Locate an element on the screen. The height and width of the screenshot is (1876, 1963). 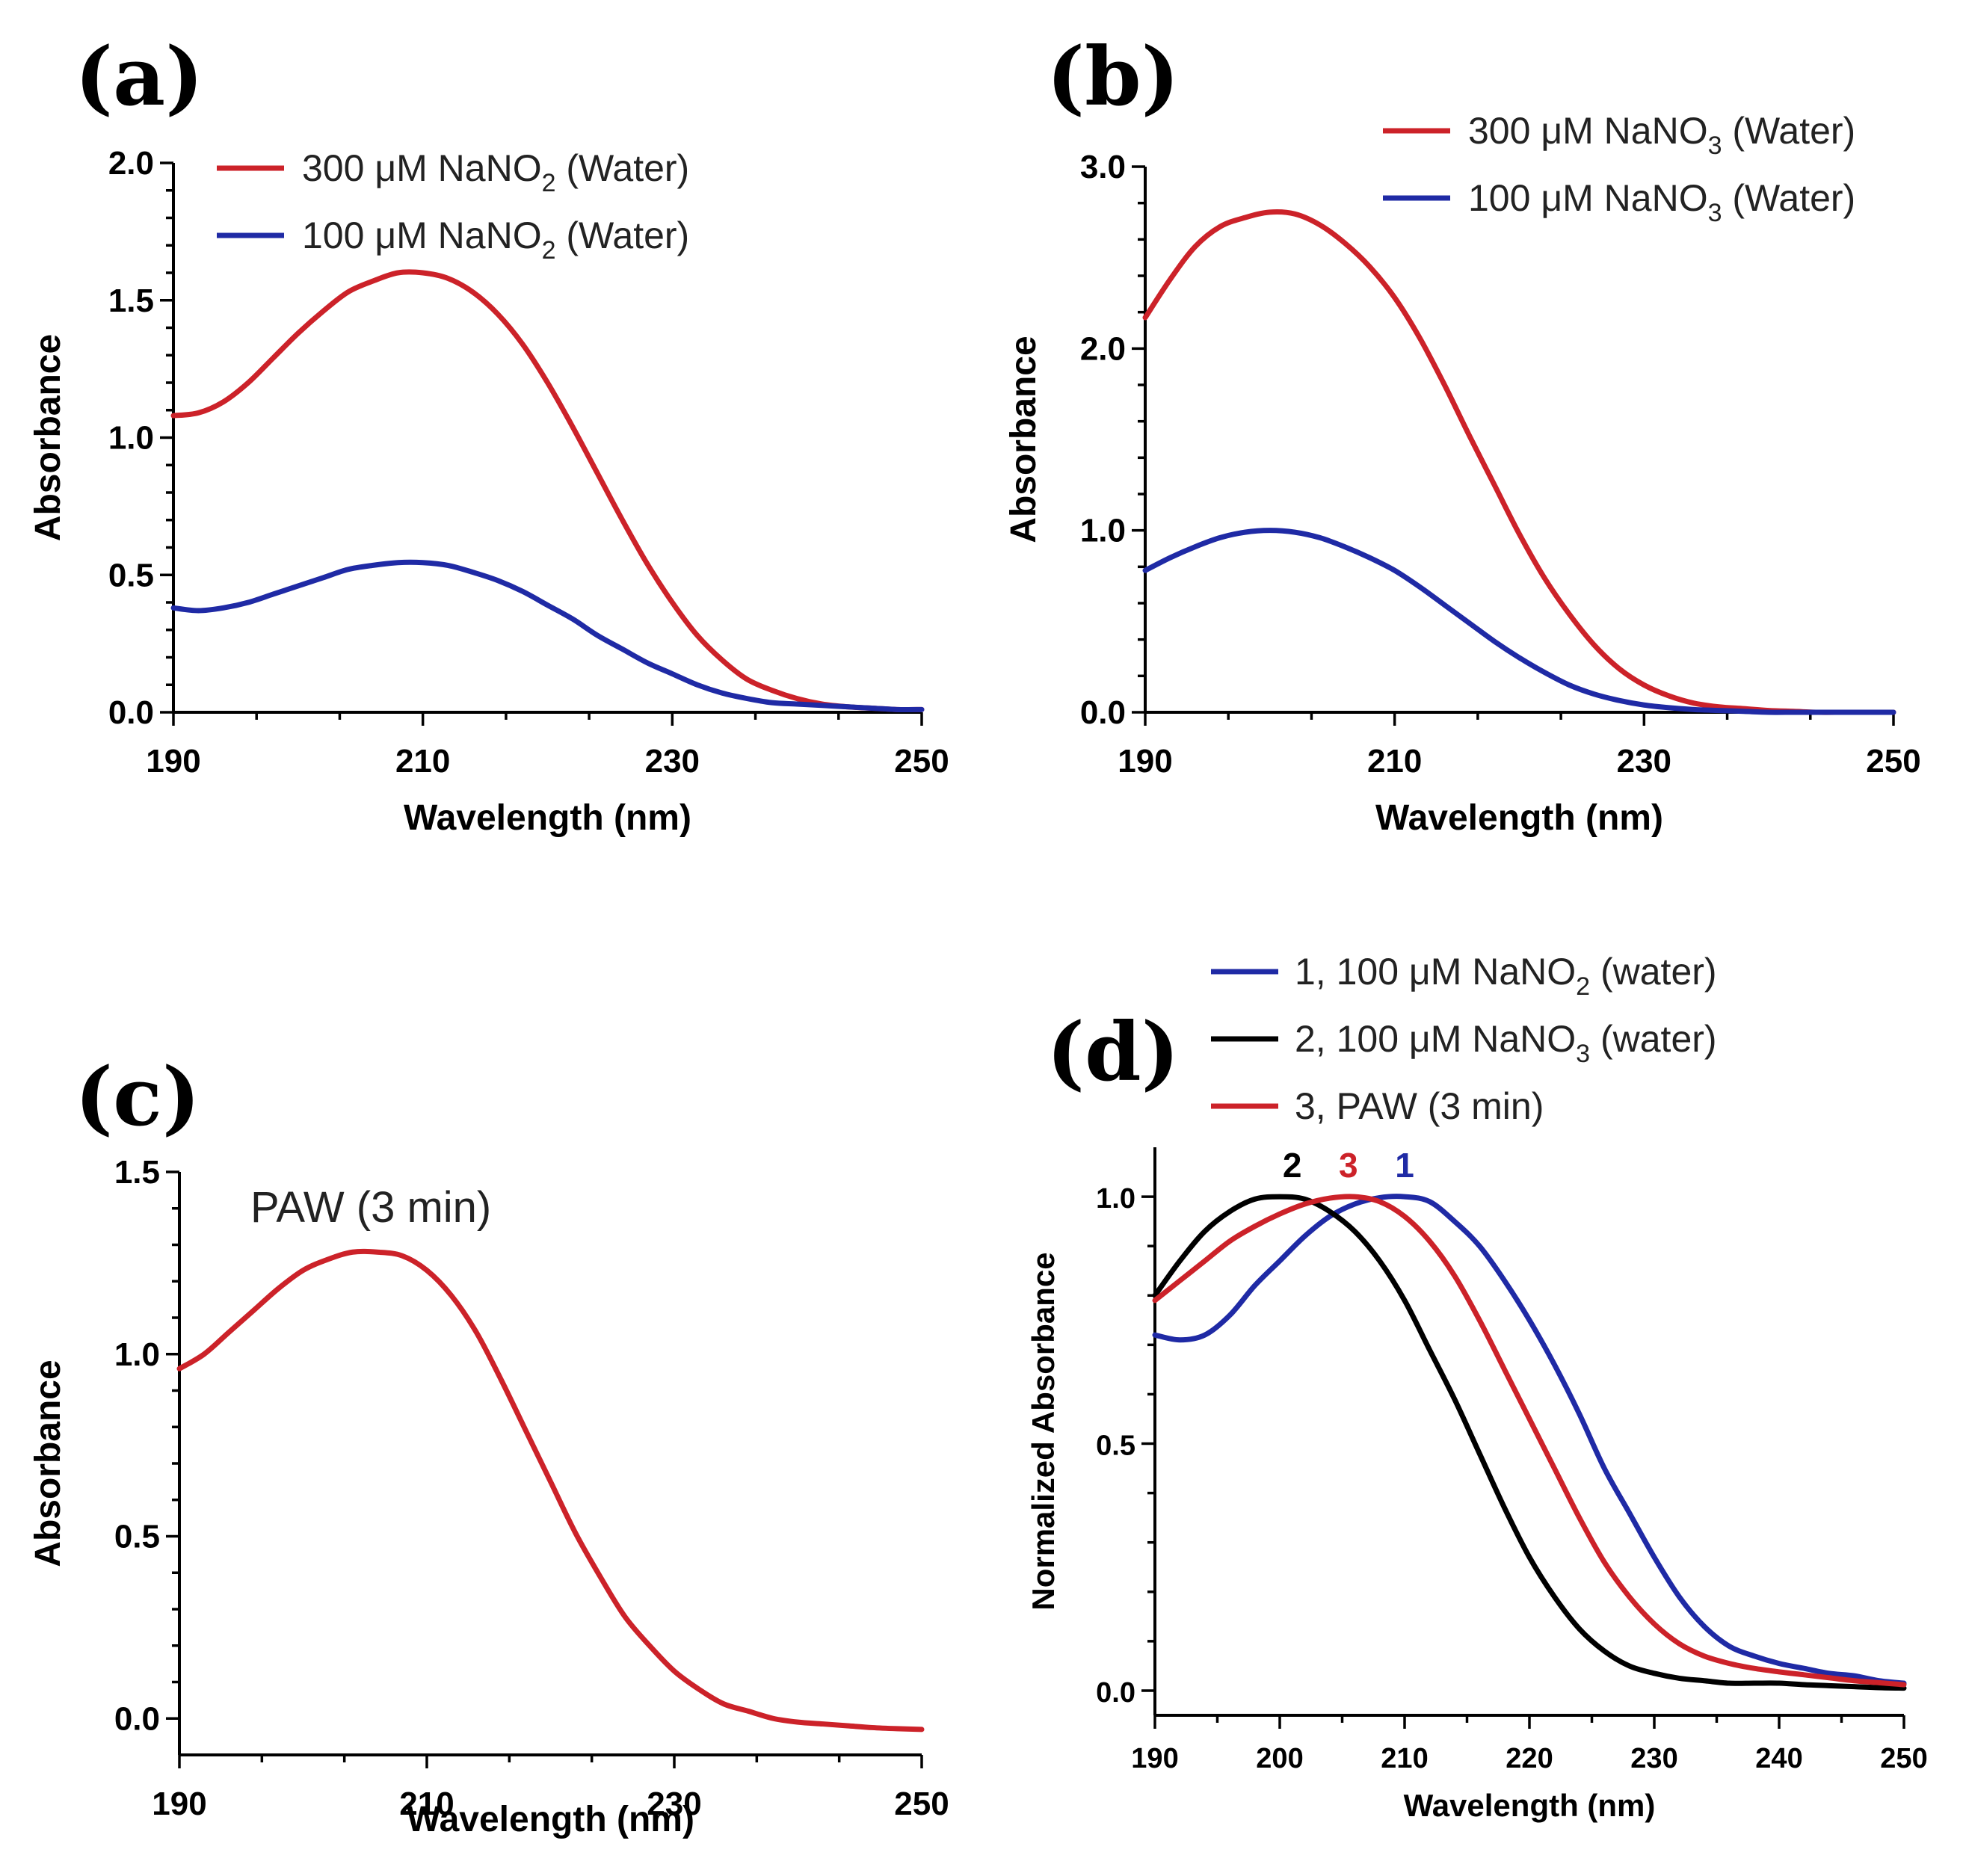
legend-label: 100 μM NaNO3 (Water) is located at coordinates (1661, 202).